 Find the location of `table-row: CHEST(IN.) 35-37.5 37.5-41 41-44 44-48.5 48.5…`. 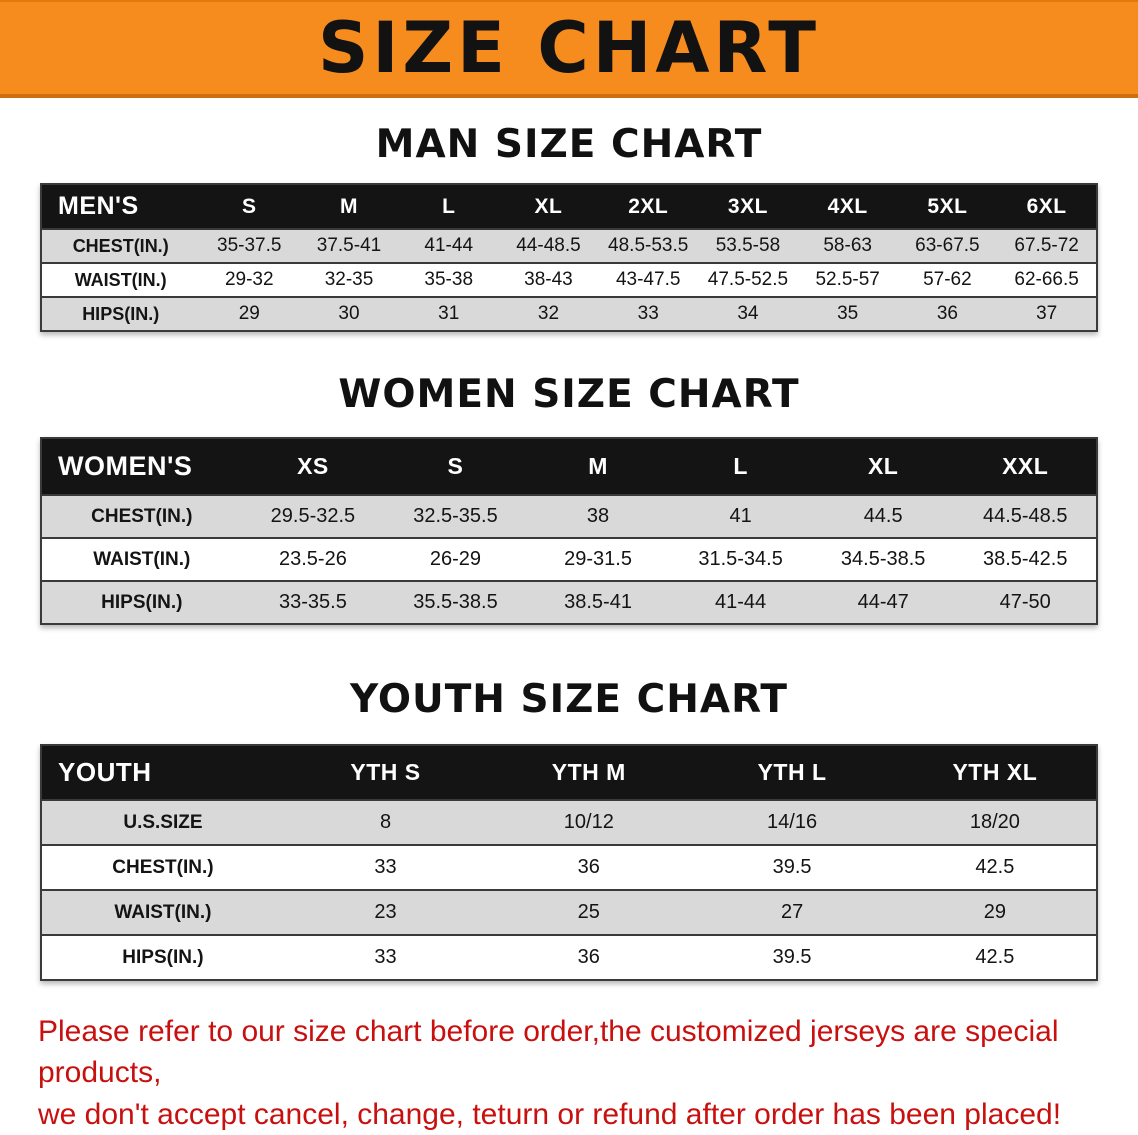

table-row: CHEST(IN.) 35-37.5 37.5-41 41-44 44-48.5 48.5… is located at coordinates (569, 245).